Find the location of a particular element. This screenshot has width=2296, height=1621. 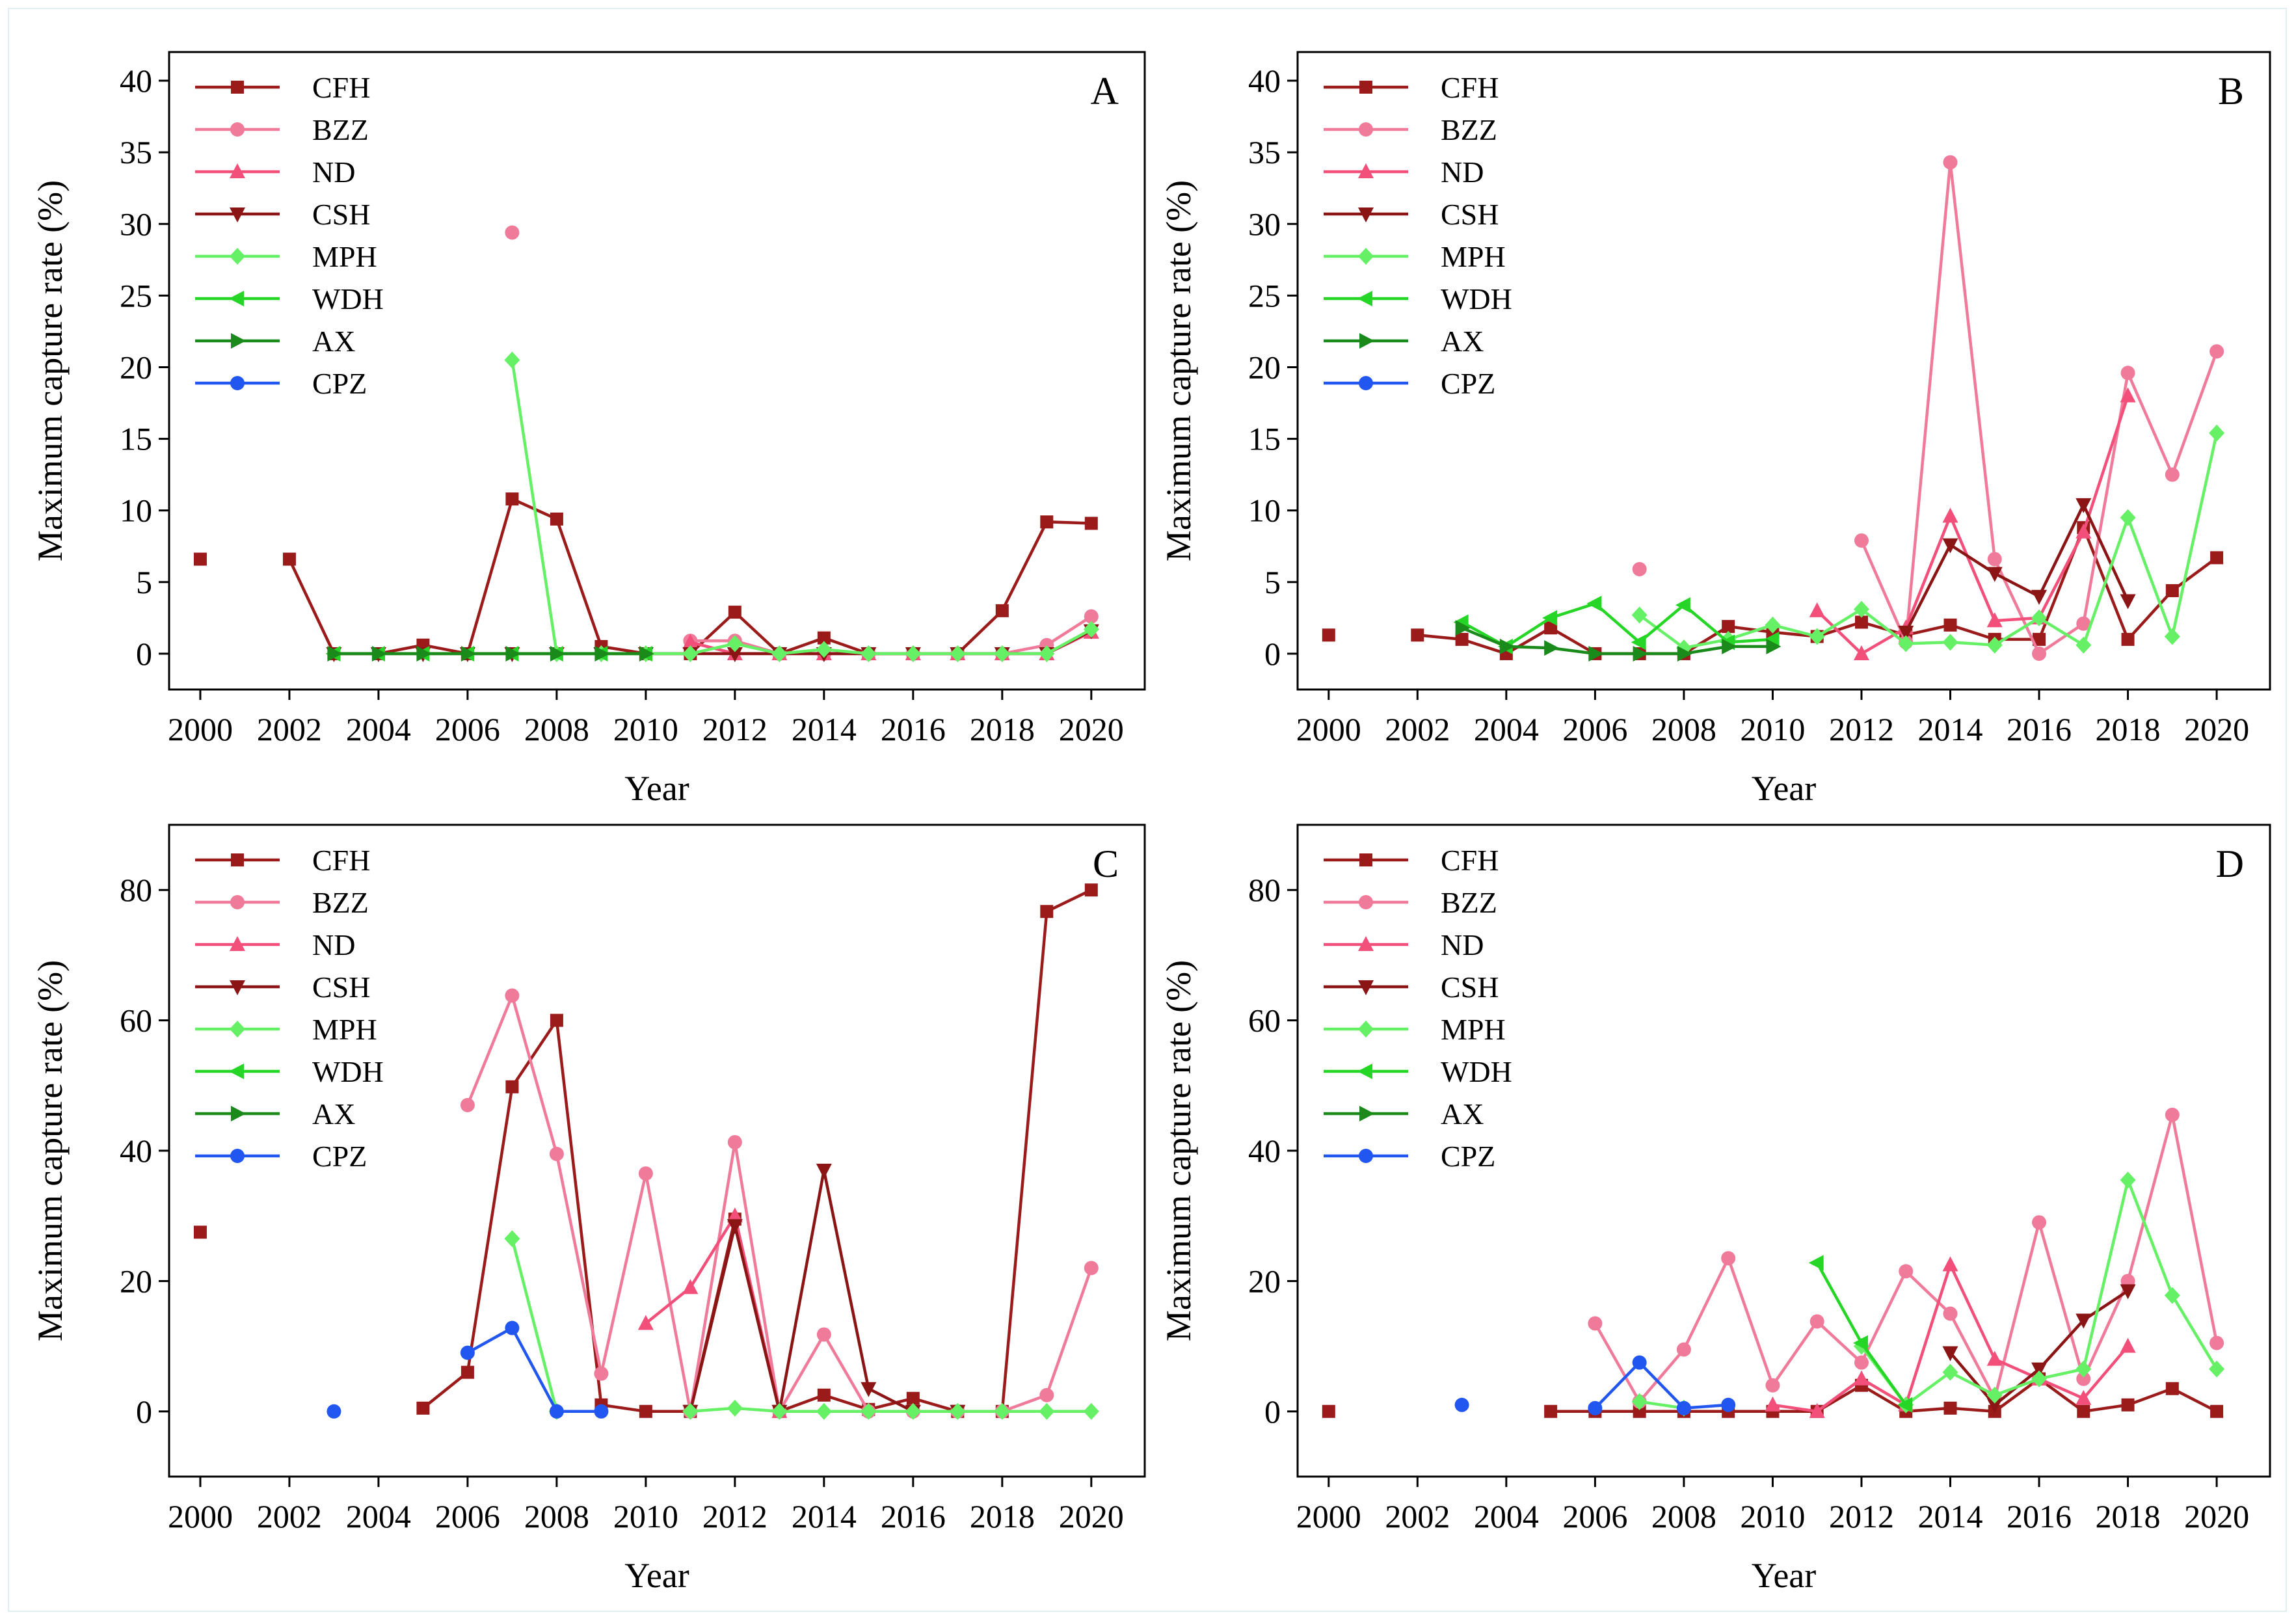

panel-b-legend-item-cpz-label: CPZ is located at coordinates (1468, 383).